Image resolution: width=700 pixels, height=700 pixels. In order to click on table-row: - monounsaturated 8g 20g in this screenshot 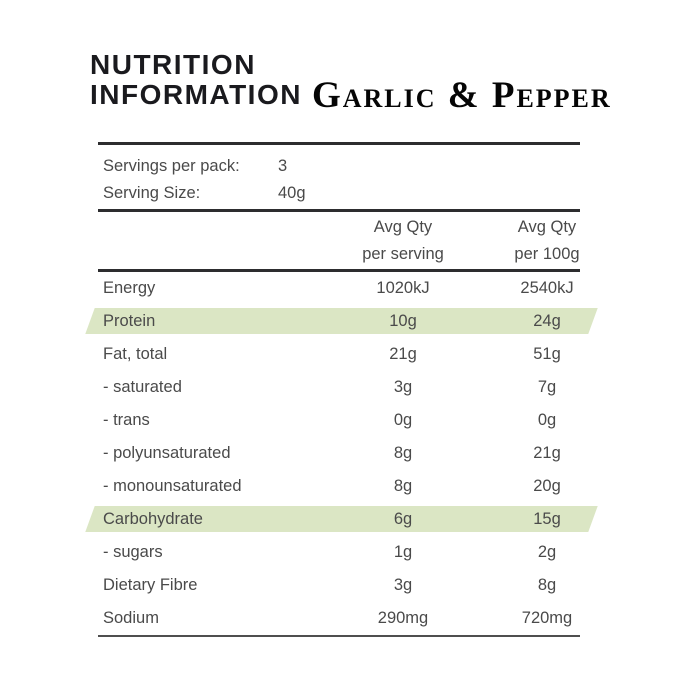, I will do `click(339, 486)`.